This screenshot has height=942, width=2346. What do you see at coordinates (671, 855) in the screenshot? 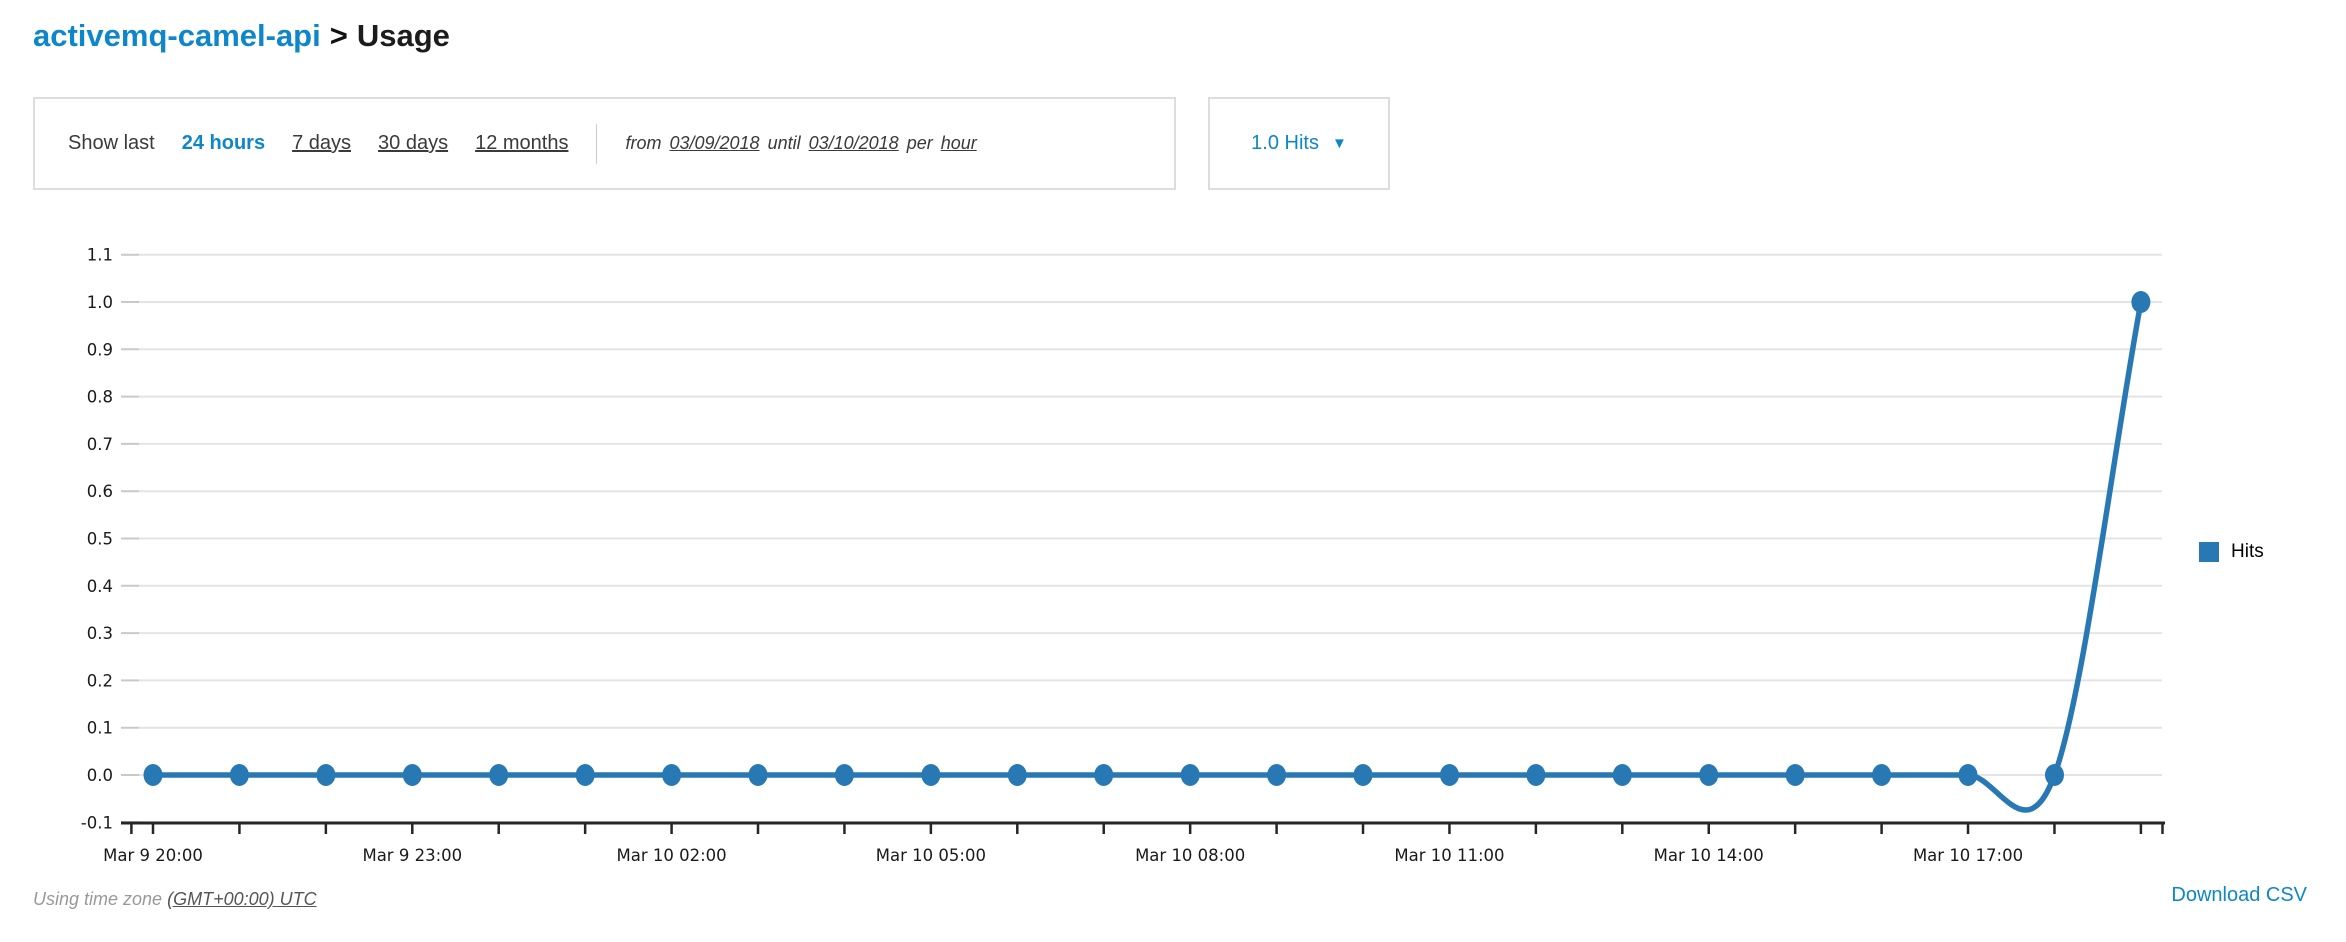
I see `x-axis-label: Mar 10 02:00` at bounding box center [671, 855].